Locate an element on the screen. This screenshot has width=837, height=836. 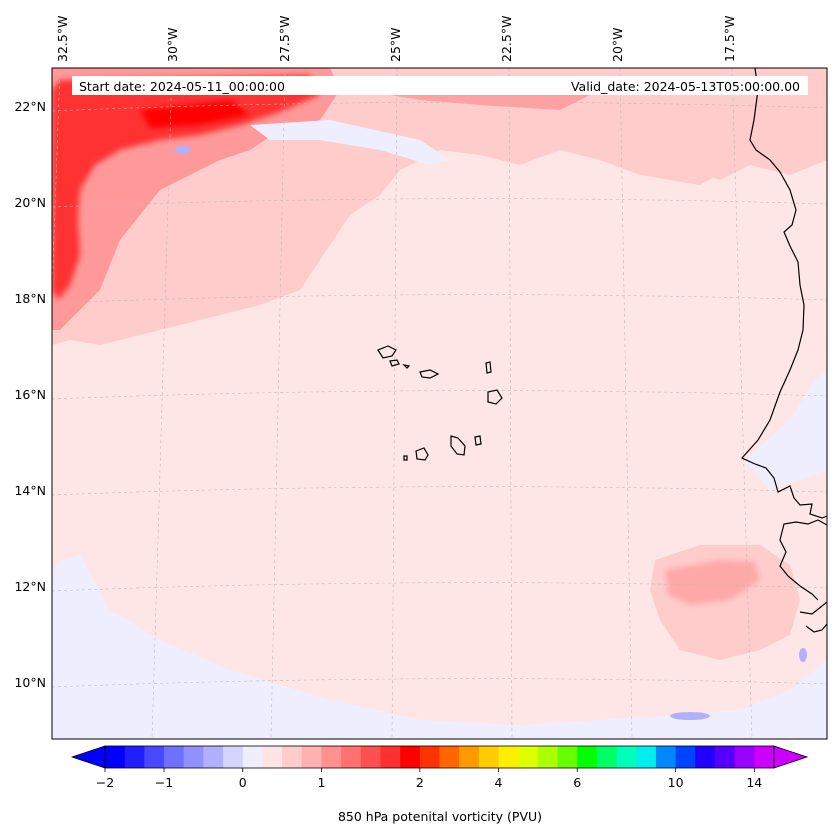
colorbar-label: 850 hPa potenital vorticity (PVU) is located at coordinates (440, 816).